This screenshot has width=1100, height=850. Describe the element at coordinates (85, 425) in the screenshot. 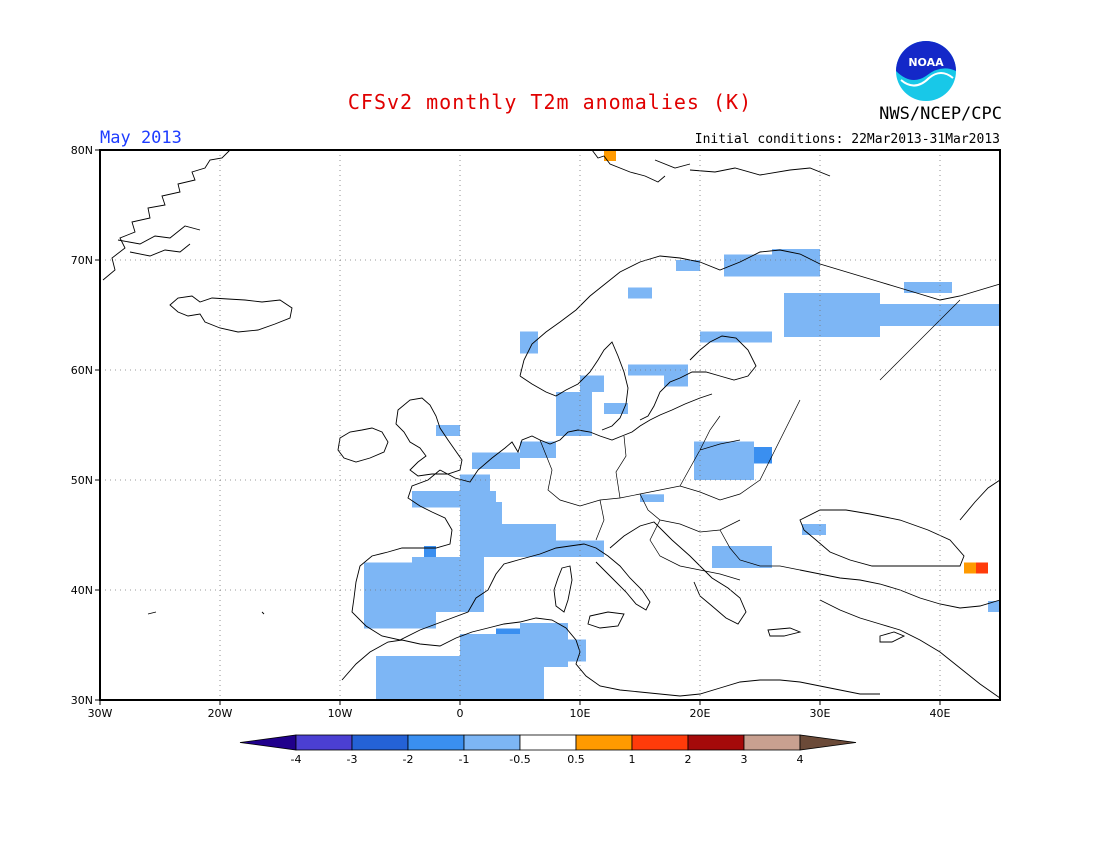

I see `latitude-labels: 30N 40N 50N 60N 70N 80N` at that location.